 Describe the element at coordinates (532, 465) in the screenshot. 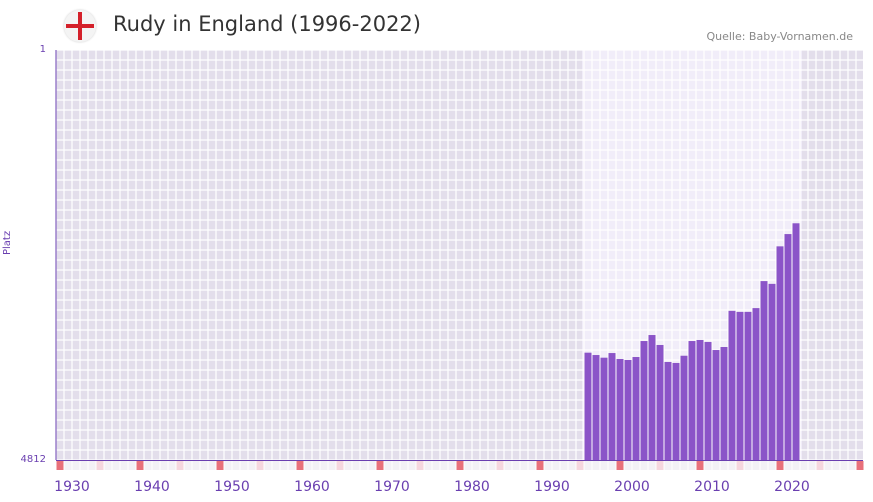

I see `year-marker-1989` at that location.